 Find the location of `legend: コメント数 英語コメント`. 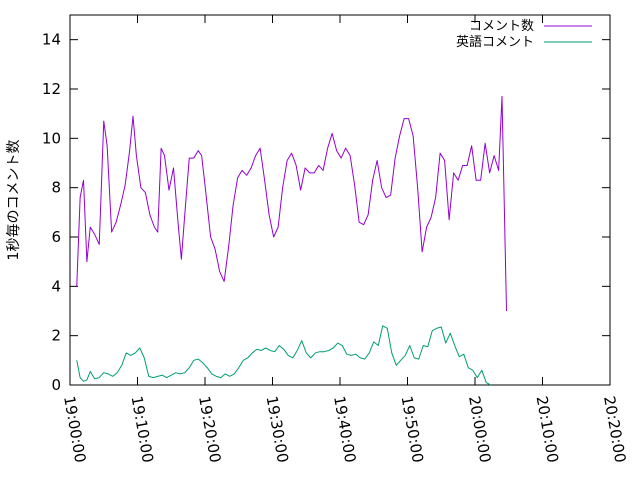

legend: コメント数 英語コメント is located at coordinates (524, 34).